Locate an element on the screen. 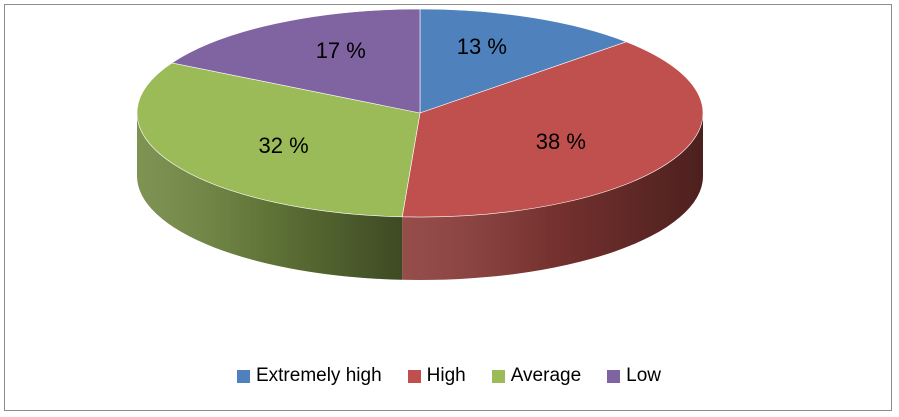  legend-label: High is located at coordinates (446, 375).